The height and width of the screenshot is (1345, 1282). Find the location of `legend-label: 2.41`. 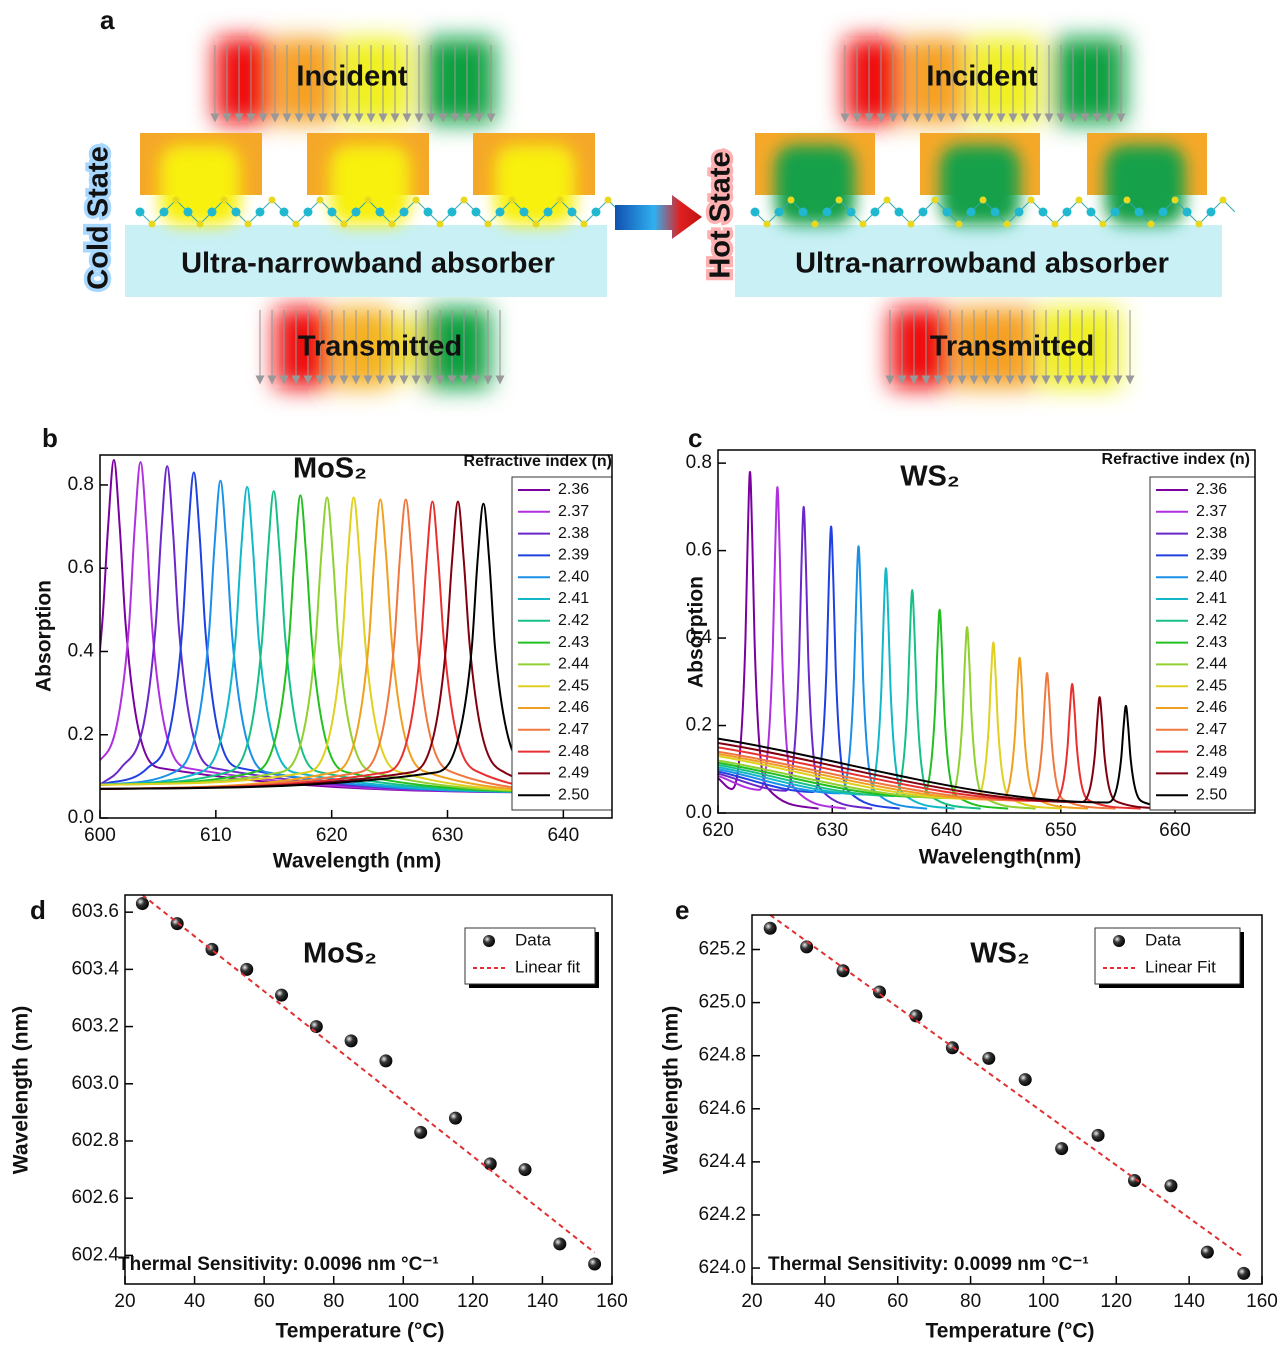

legend-label: 2.41 is located at coordinates (573, 598).